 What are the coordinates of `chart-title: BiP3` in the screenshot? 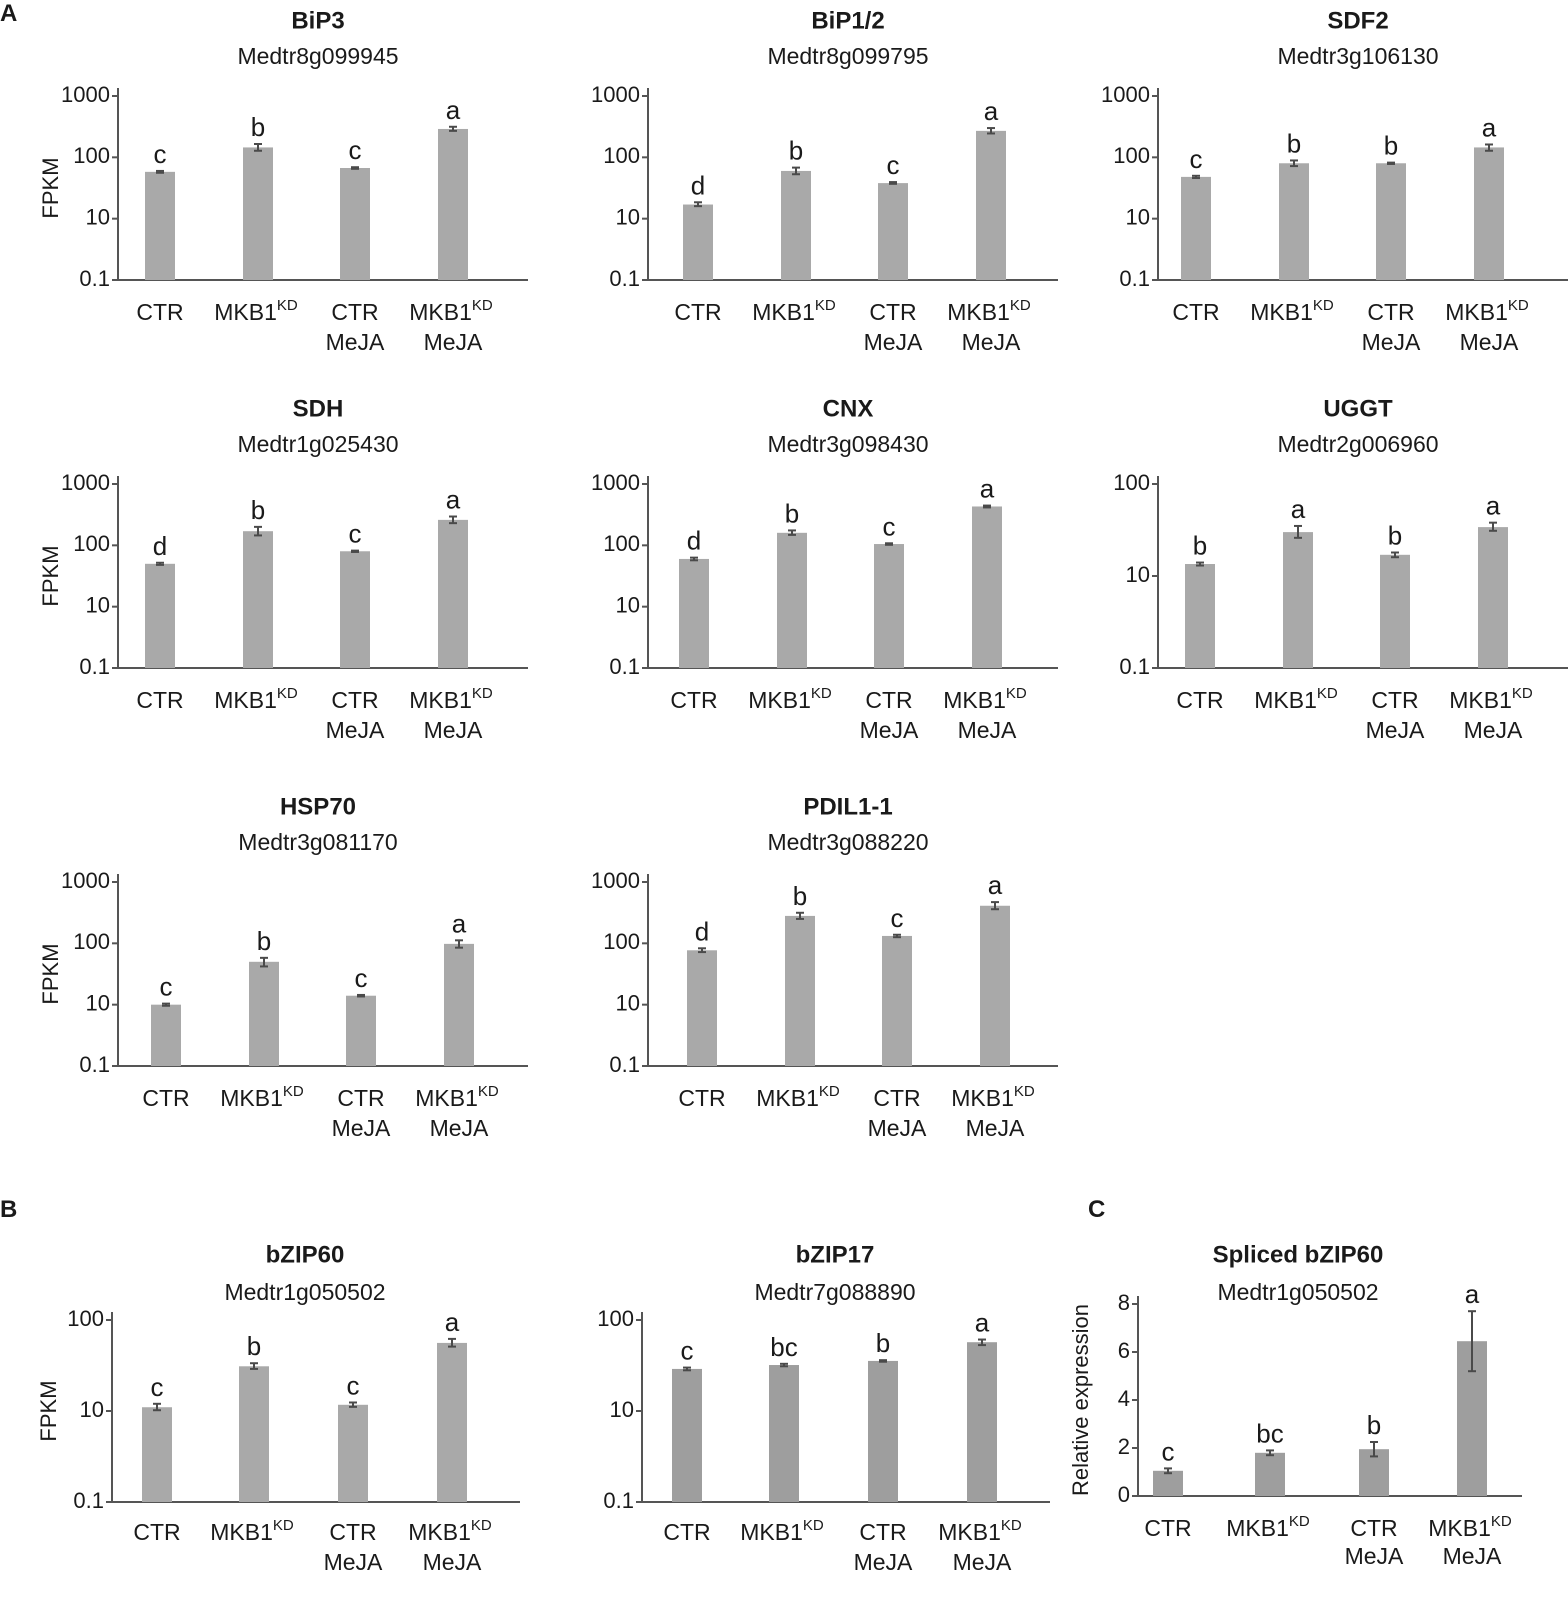 It's located at (317, 20).